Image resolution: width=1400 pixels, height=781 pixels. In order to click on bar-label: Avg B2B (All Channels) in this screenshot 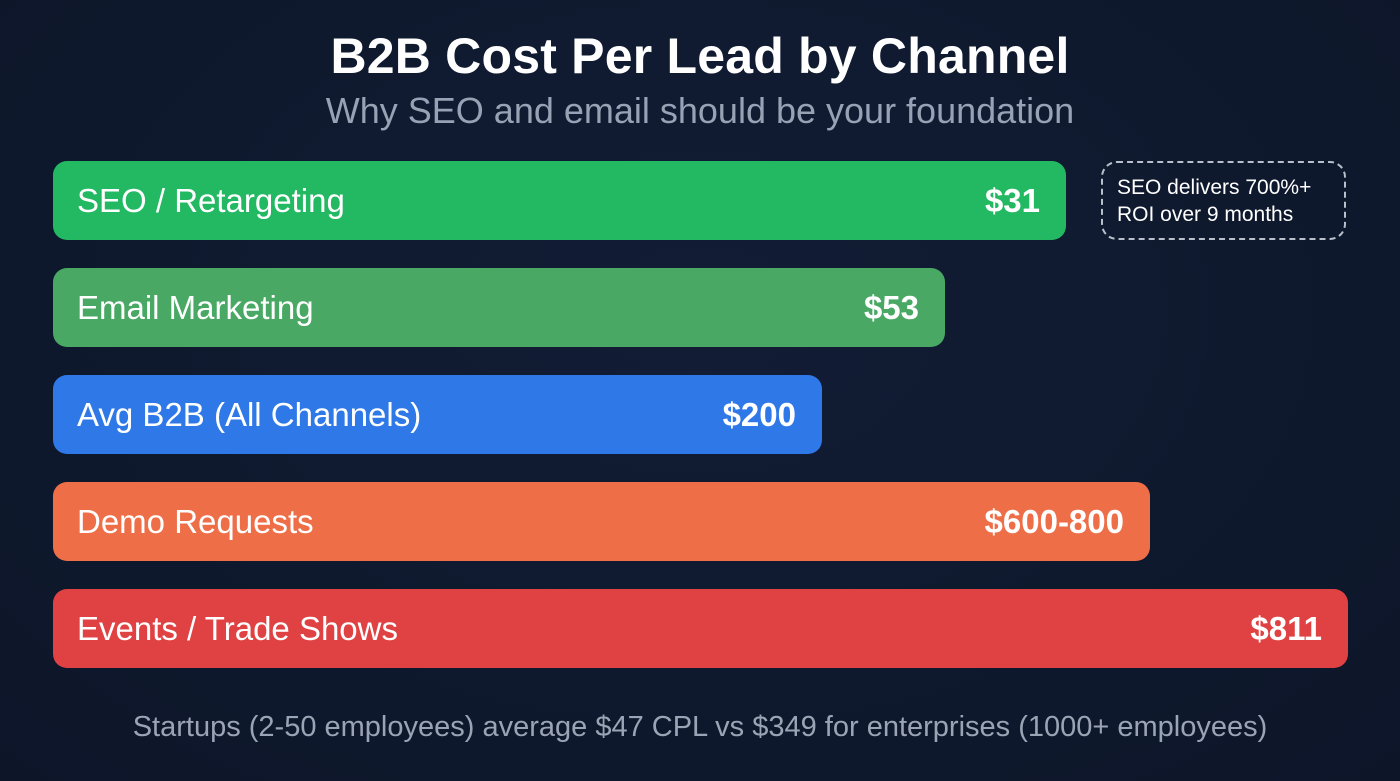, I will do `click(249, 414)`.